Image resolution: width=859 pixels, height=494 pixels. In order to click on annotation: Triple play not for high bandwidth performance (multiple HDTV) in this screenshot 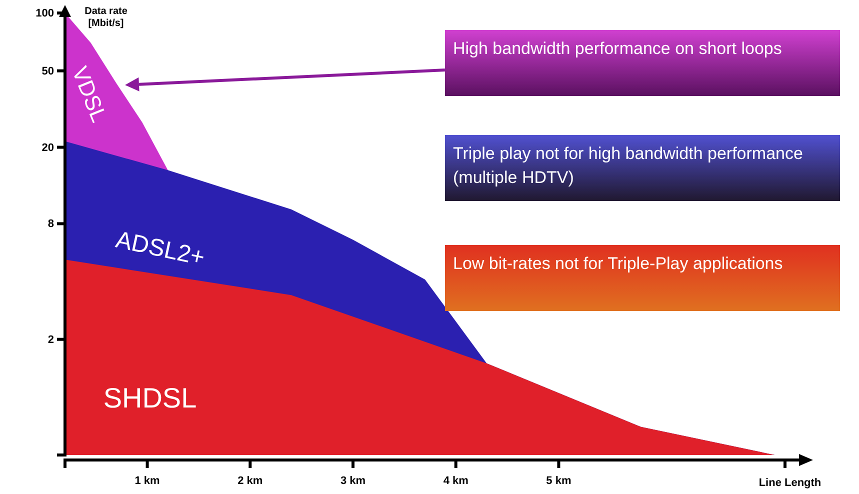, I will do `click(628, 165)`.